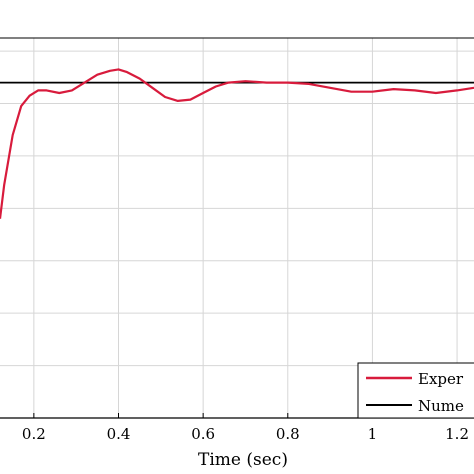 The height and width of the screenshot is (474, 474). What do you see at coordinates (34, 434) in the screenshot?
I see `x-tick-label: 0.2` at bounding box center [34, 434].